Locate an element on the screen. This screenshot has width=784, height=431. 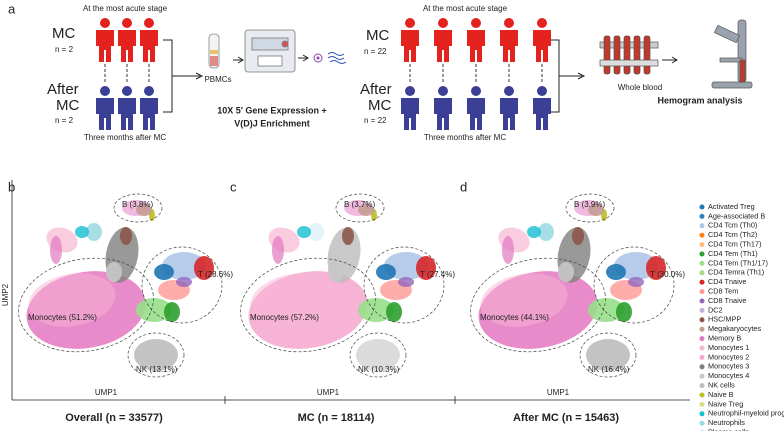
legend-label: Memory B is located at coordinates (724, 338).